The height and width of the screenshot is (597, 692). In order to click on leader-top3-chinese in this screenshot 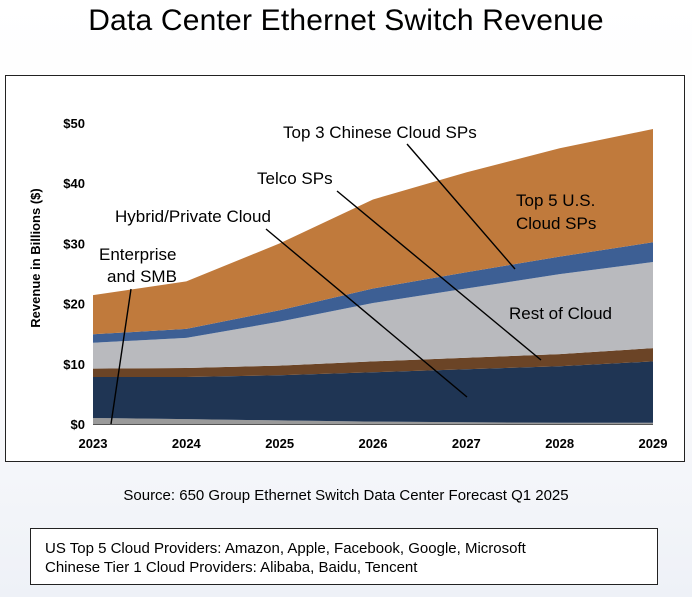, I will do `click(461, 206)`.